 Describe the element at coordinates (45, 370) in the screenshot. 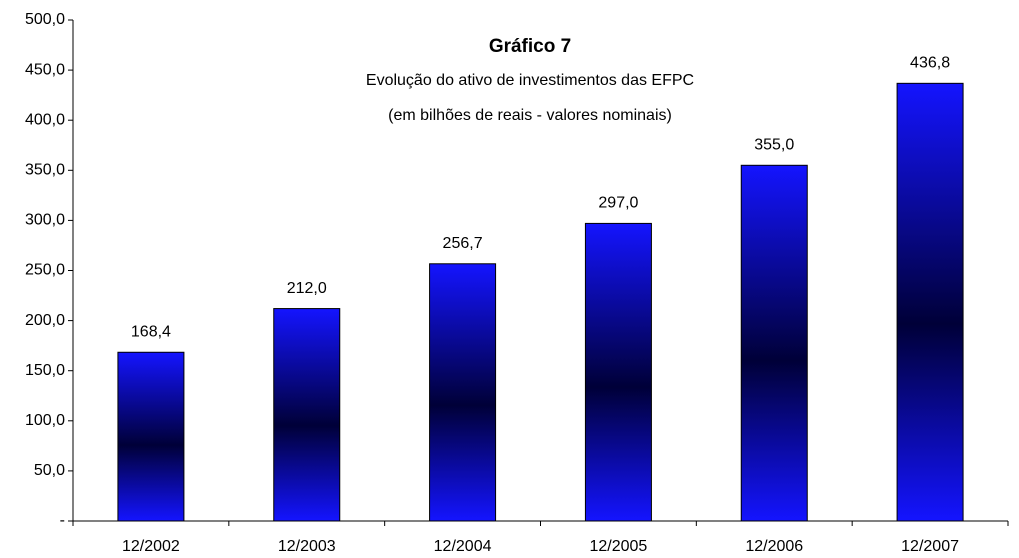

I see `y-tick-label: 150,0` at that location.